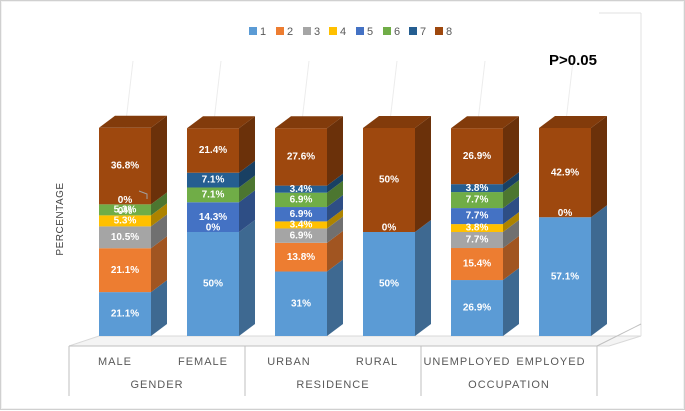 Image resolution: width=685 pixels, height=411 pixels. I want to click on legend: 1 2 3 4 5 6 7 8, so click(350, 32).